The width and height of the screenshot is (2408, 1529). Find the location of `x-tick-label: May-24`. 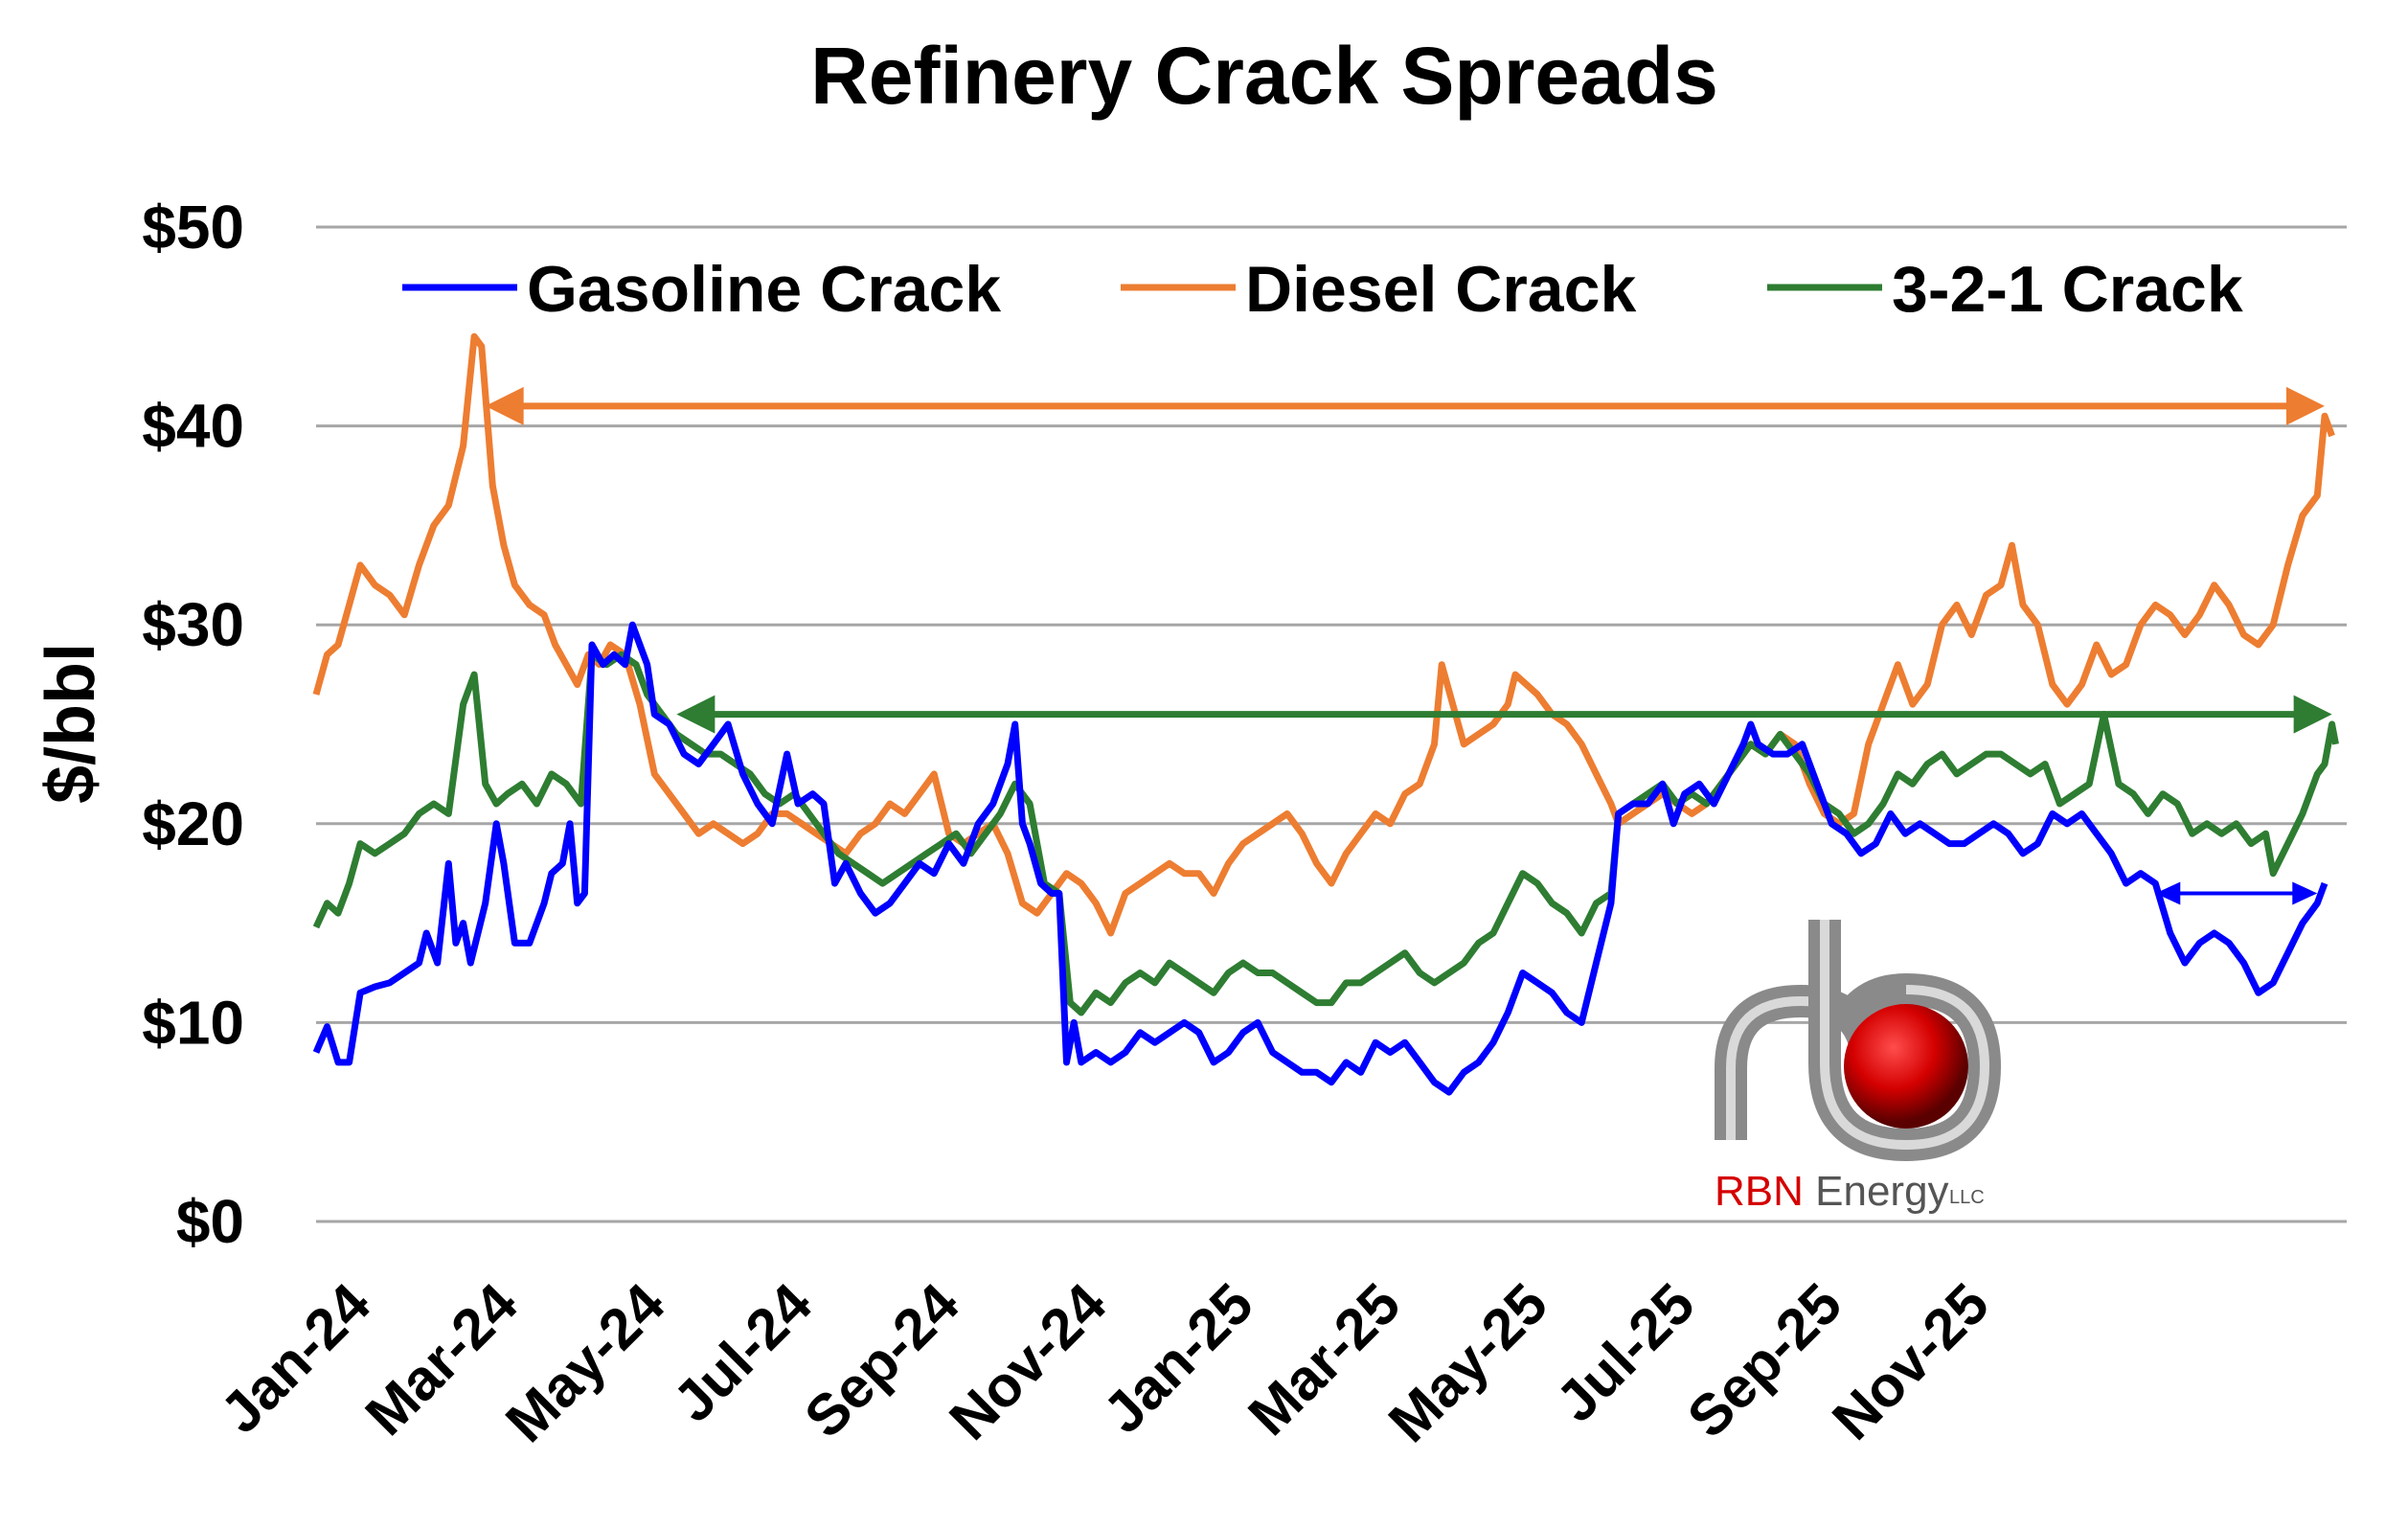

x-tick-label: May-24 is located at coordinates (585, 1362).